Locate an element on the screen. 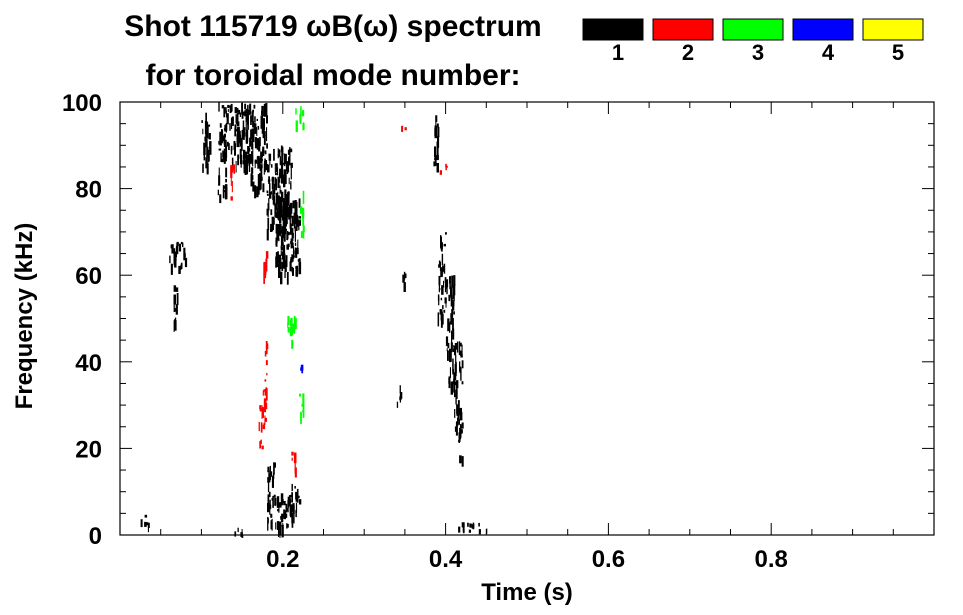 The width and height of the screenshot is (963, 615). y-tick-label: 100 is located at coordinates (82, 103).